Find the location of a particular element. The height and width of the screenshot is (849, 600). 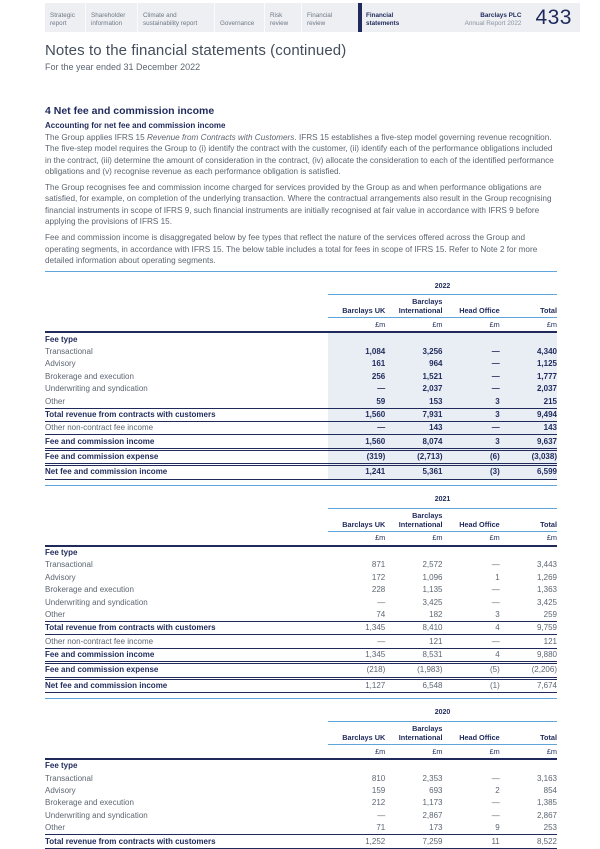

column-header-barclays-uk: Barclays UK is located at coordinates (364, 524).